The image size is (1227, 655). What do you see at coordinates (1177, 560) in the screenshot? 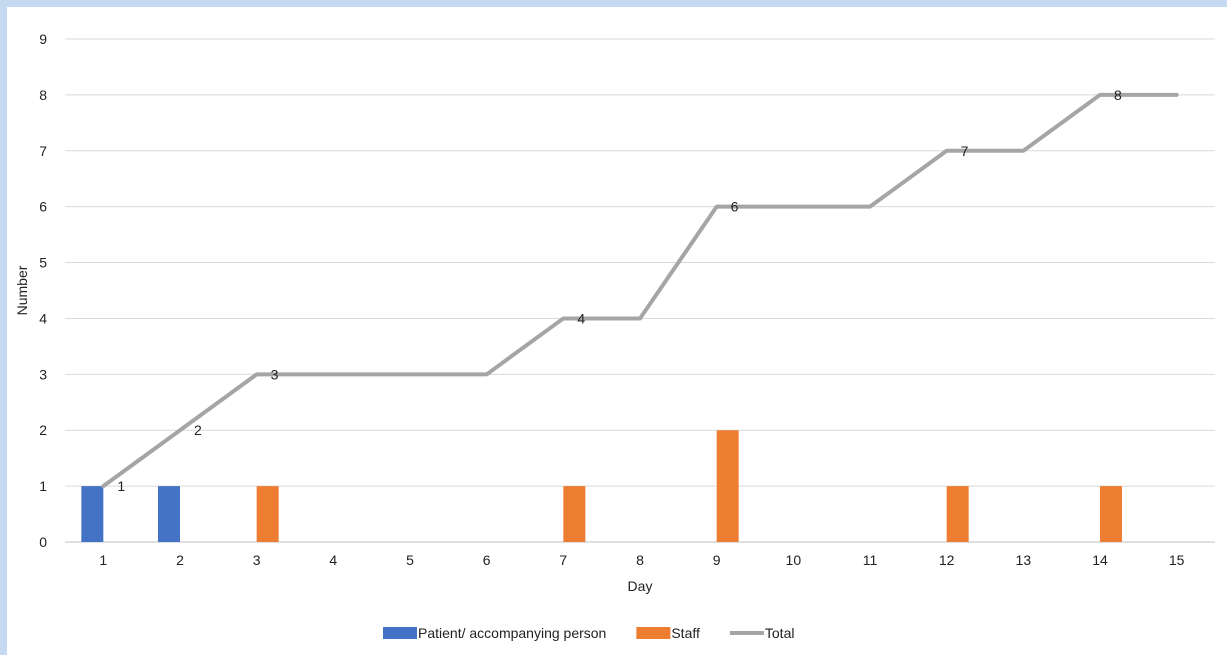
I see `x-tick-label: 15` at bounding box center [1177, 560].